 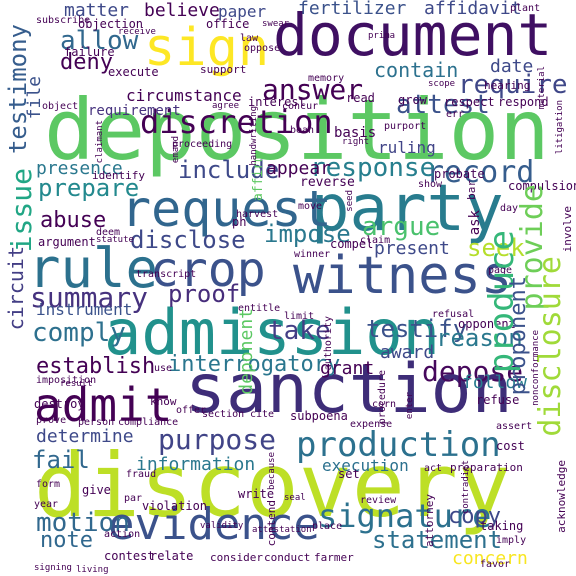 What do you see at coordinates (542, 88) in the screenshot?
I see `word-material: material` at bounding box center [542, 88].